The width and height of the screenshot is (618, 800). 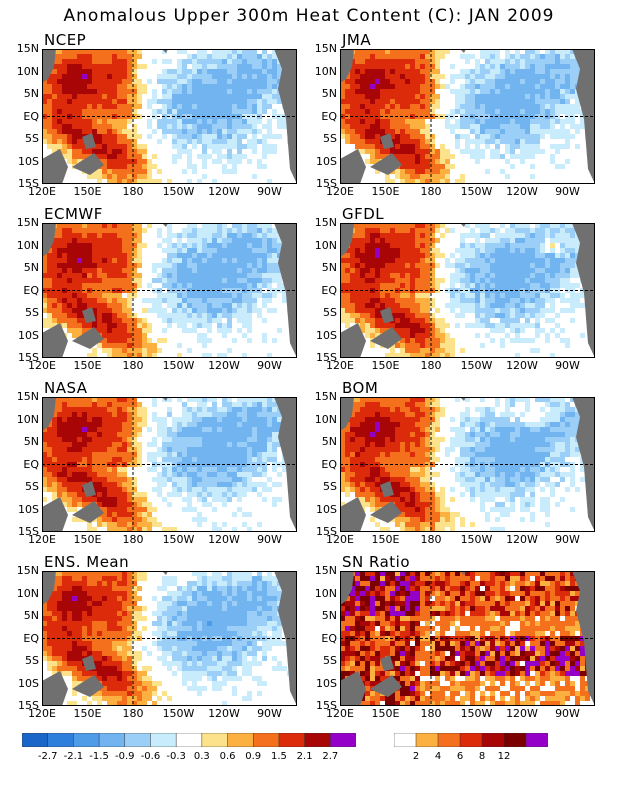 I want to click on panel-title: GFDL, so click(x=363, y=214).